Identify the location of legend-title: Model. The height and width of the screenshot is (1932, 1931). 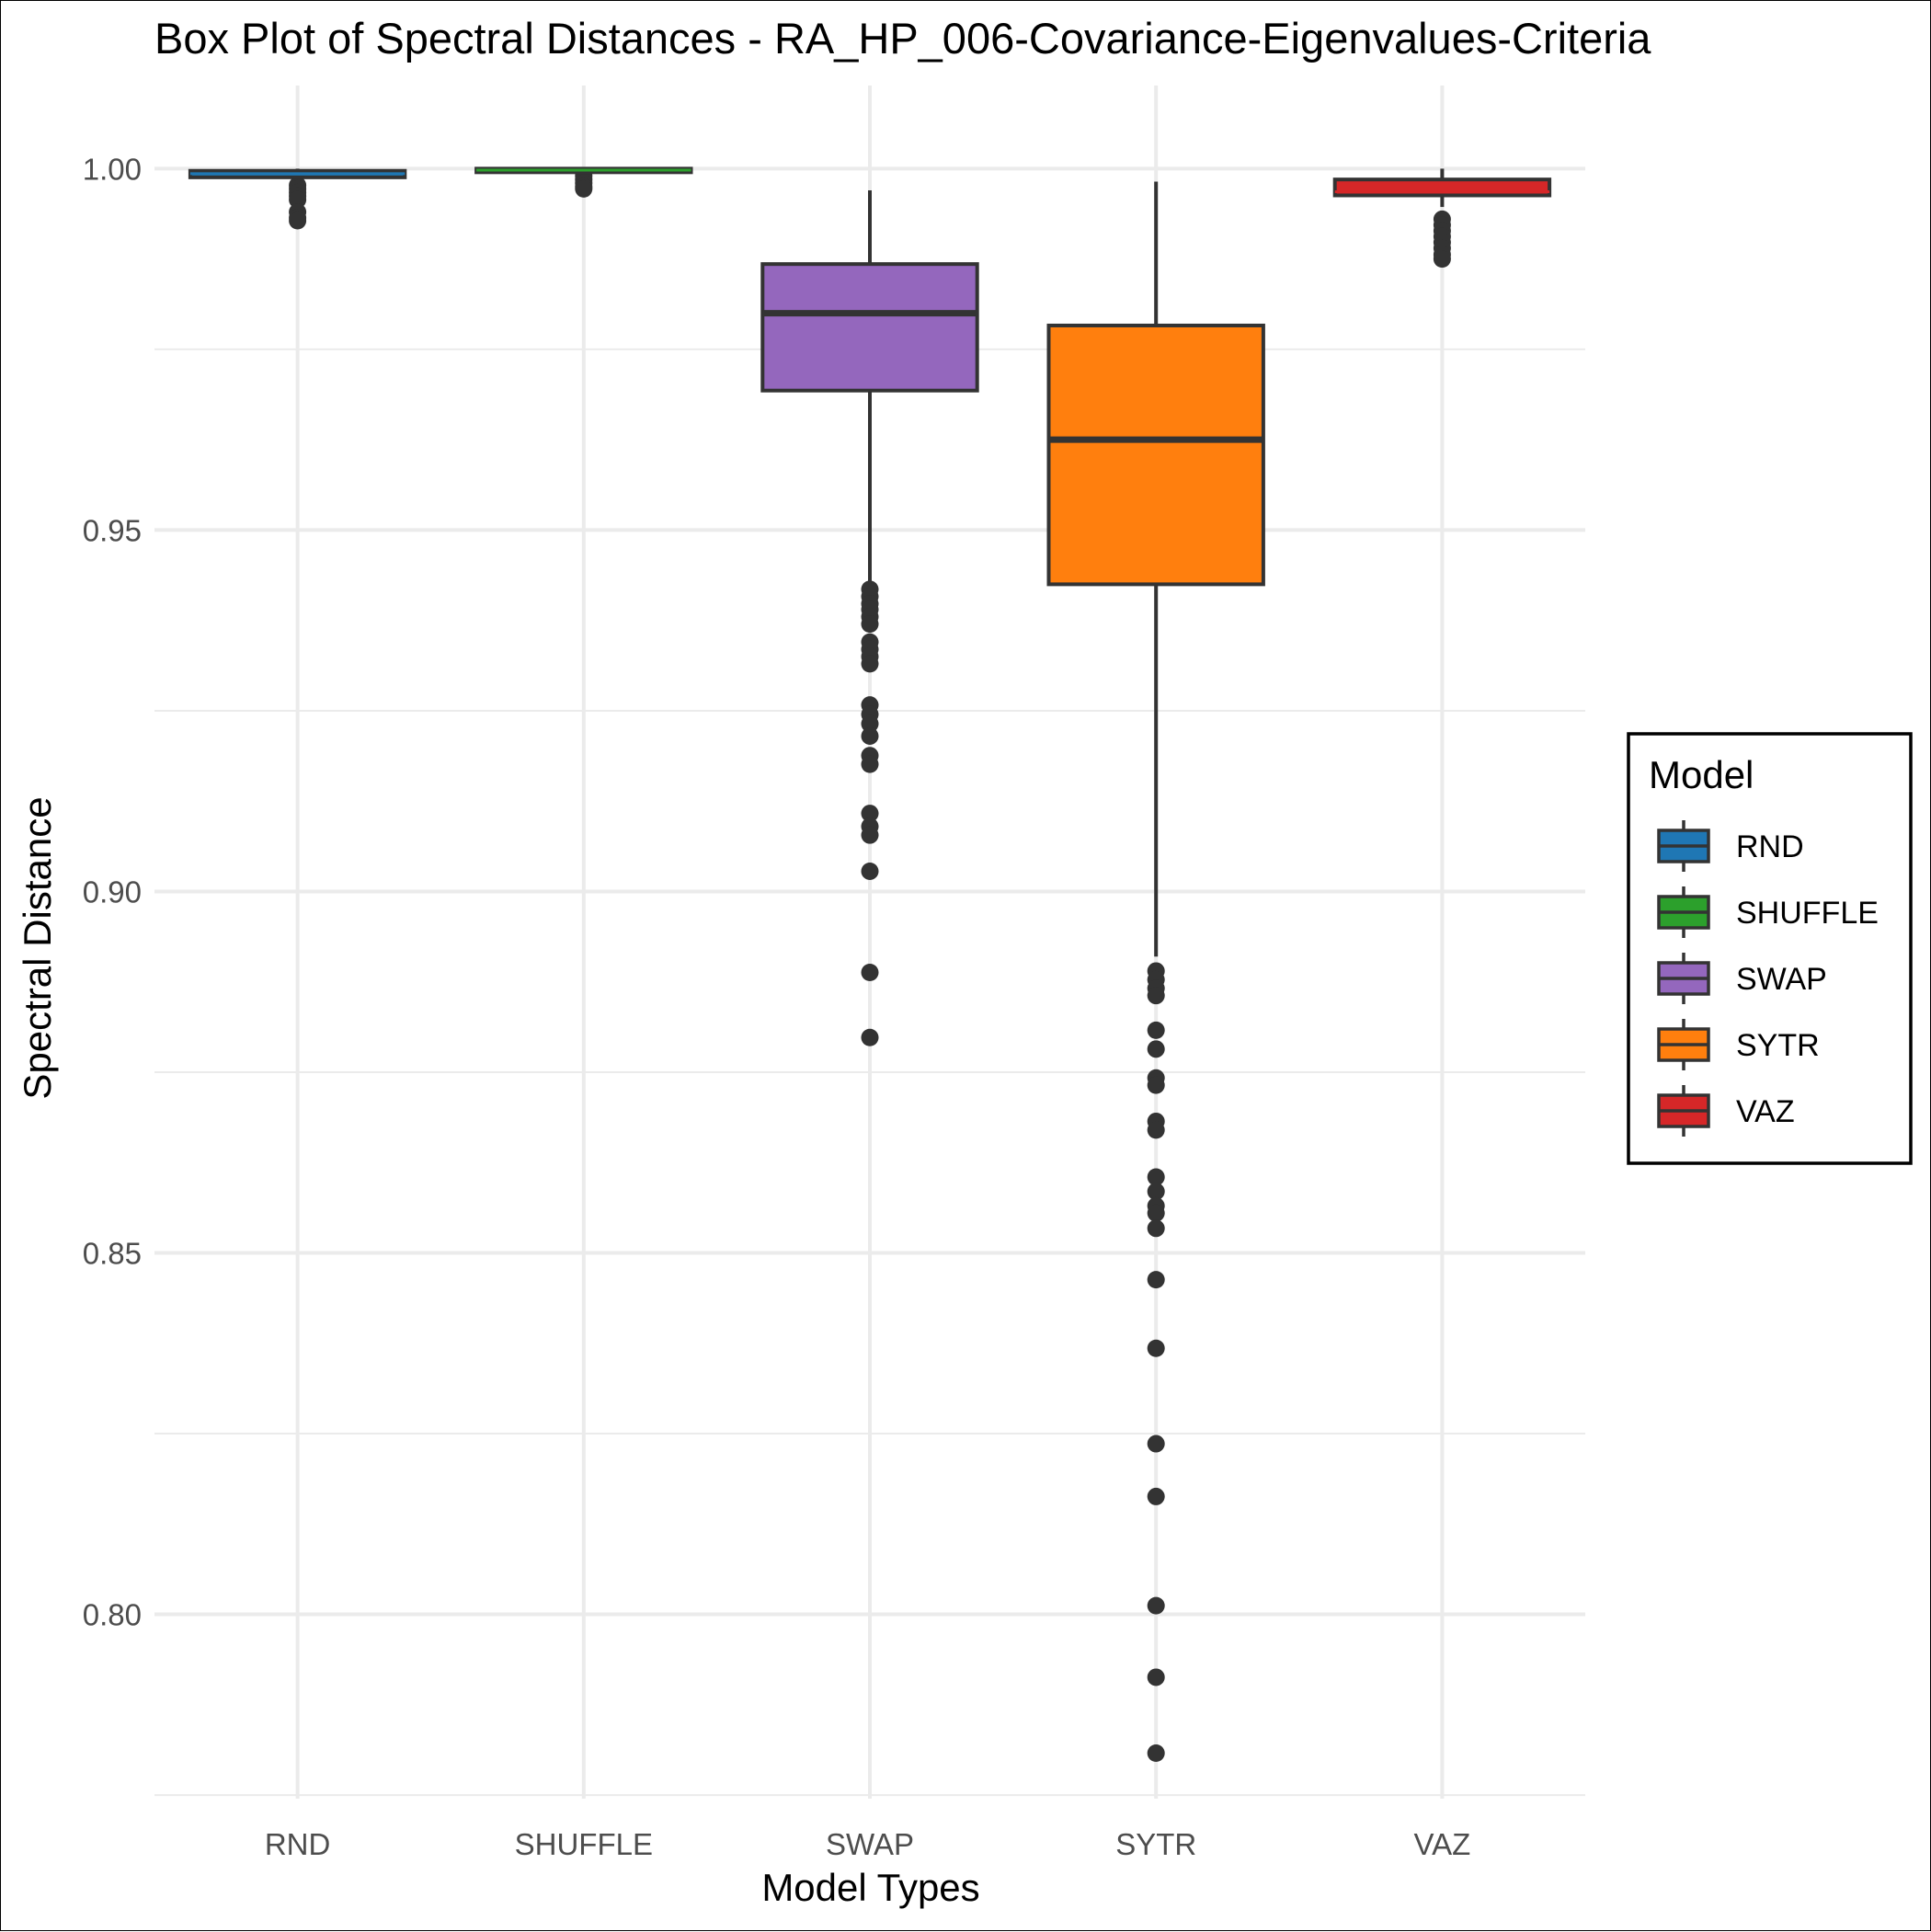
(1702, 774).